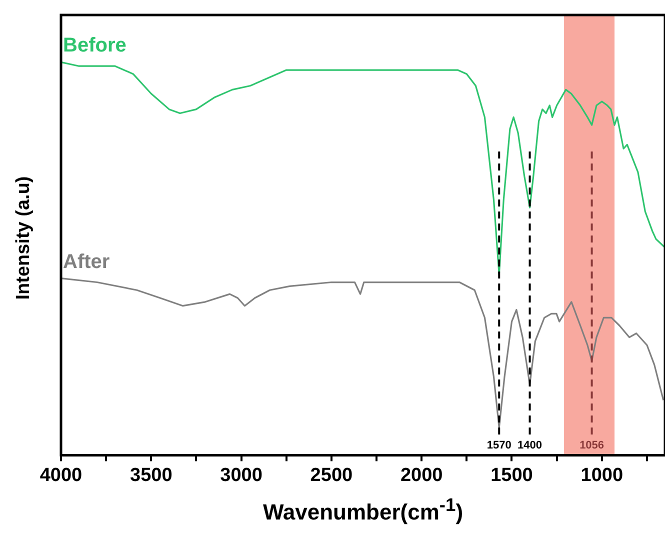  What do you see at coordinates (94, 45) in the screenshot?
I see `series-label: Before` at bounding box center [94, 45].